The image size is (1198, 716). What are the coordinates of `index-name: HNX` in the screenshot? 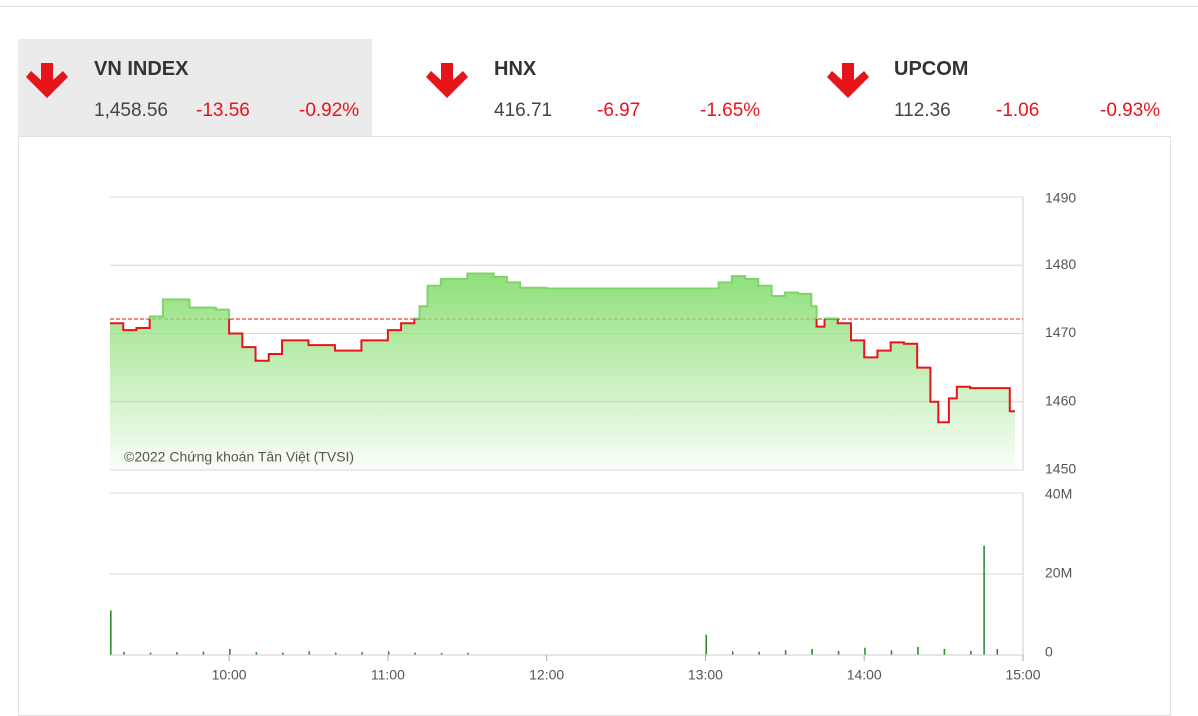 It's located at (515, 69).